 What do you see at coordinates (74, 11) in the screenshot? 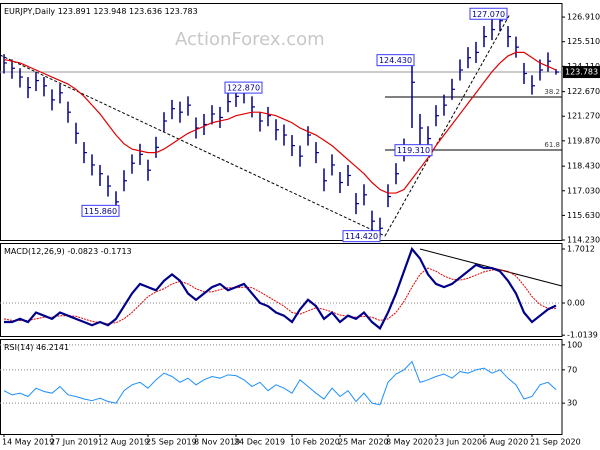
I see `title-part: 123.891` at bounding box center [74, 11].